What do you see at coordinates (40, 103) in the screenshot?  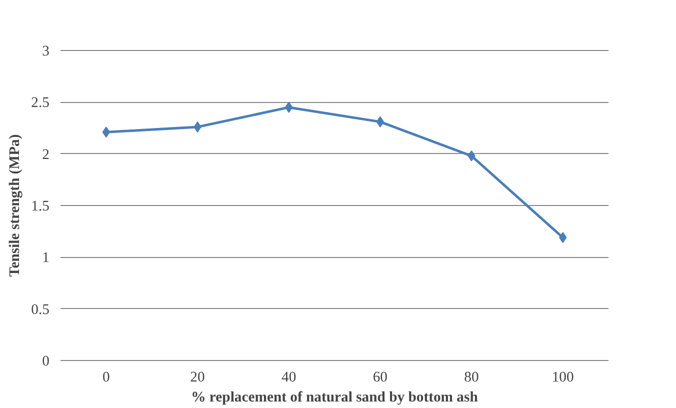 I see `y-tick-label: 2.5` at bounding box center [40, 103].